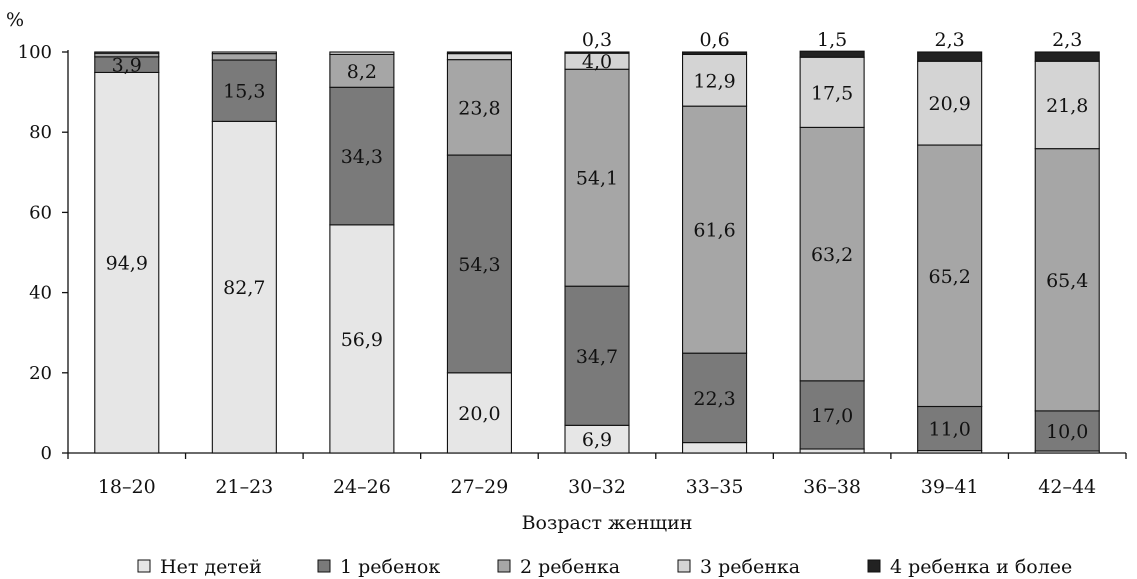  What do you see at coordinates (127, 487) in the screenshot?
I see `x-tick-label: 18–20` at bounding box center [127, 487].